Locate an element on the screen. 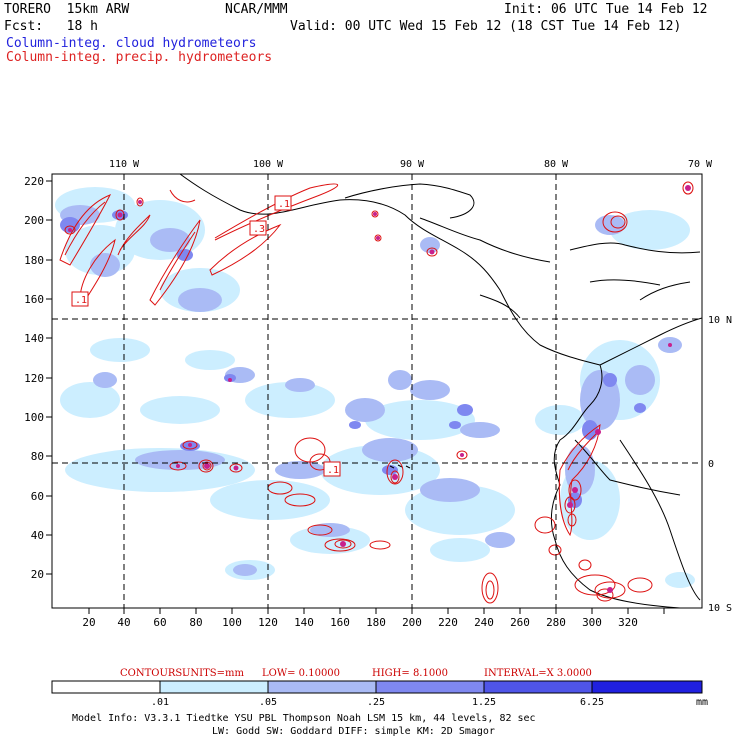 The height and width of the screenshot is (740, 740). contour-label-boxes is located at coordinates (206, 336).